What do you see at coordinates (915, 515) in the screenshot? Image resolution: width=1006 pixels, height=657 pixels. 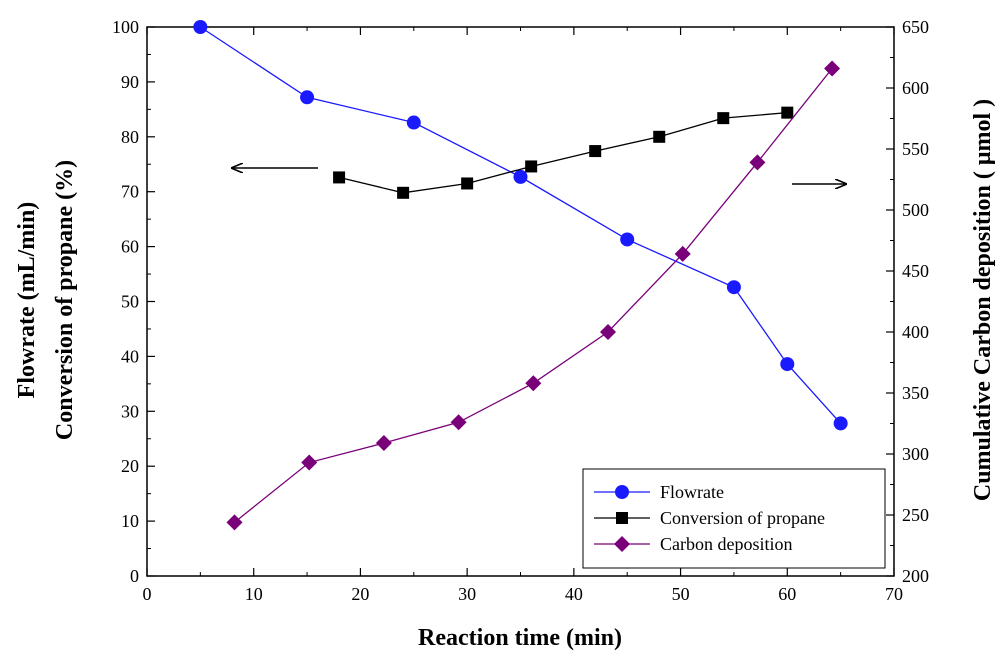 I see `right-y-tick-label: 250` at bounding box center [915, 515].